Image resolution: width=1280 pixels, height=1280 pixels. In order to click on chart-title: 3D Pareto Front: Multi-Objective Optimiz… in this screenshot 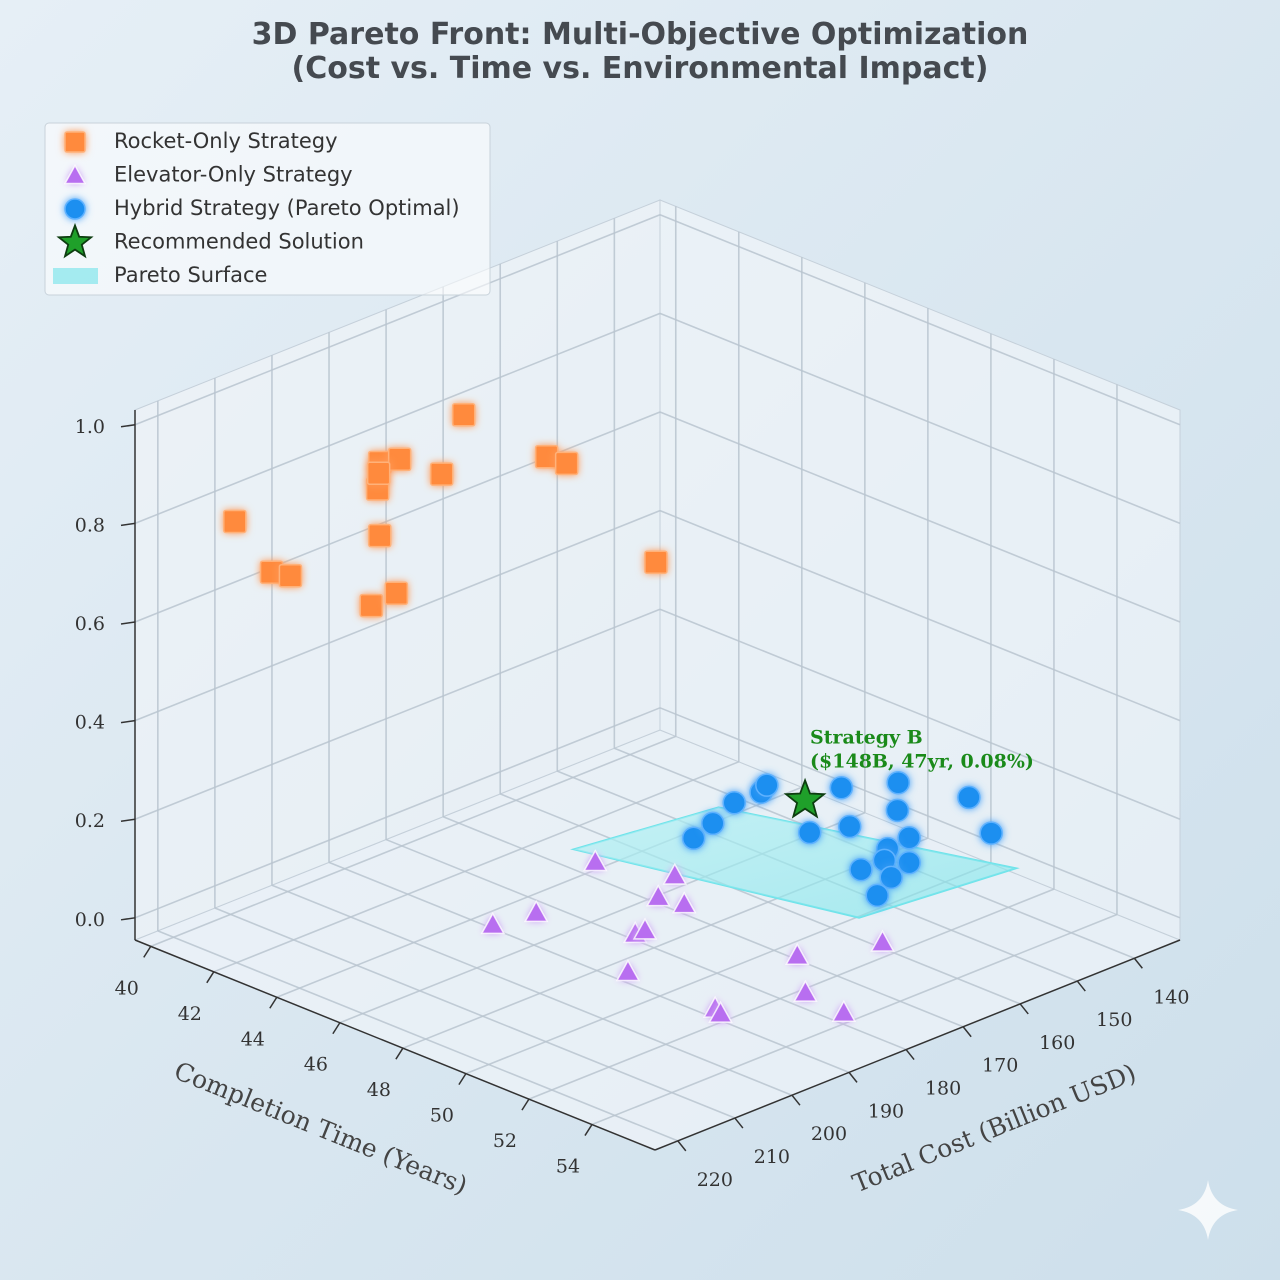, I will do `click(640, 34)`.